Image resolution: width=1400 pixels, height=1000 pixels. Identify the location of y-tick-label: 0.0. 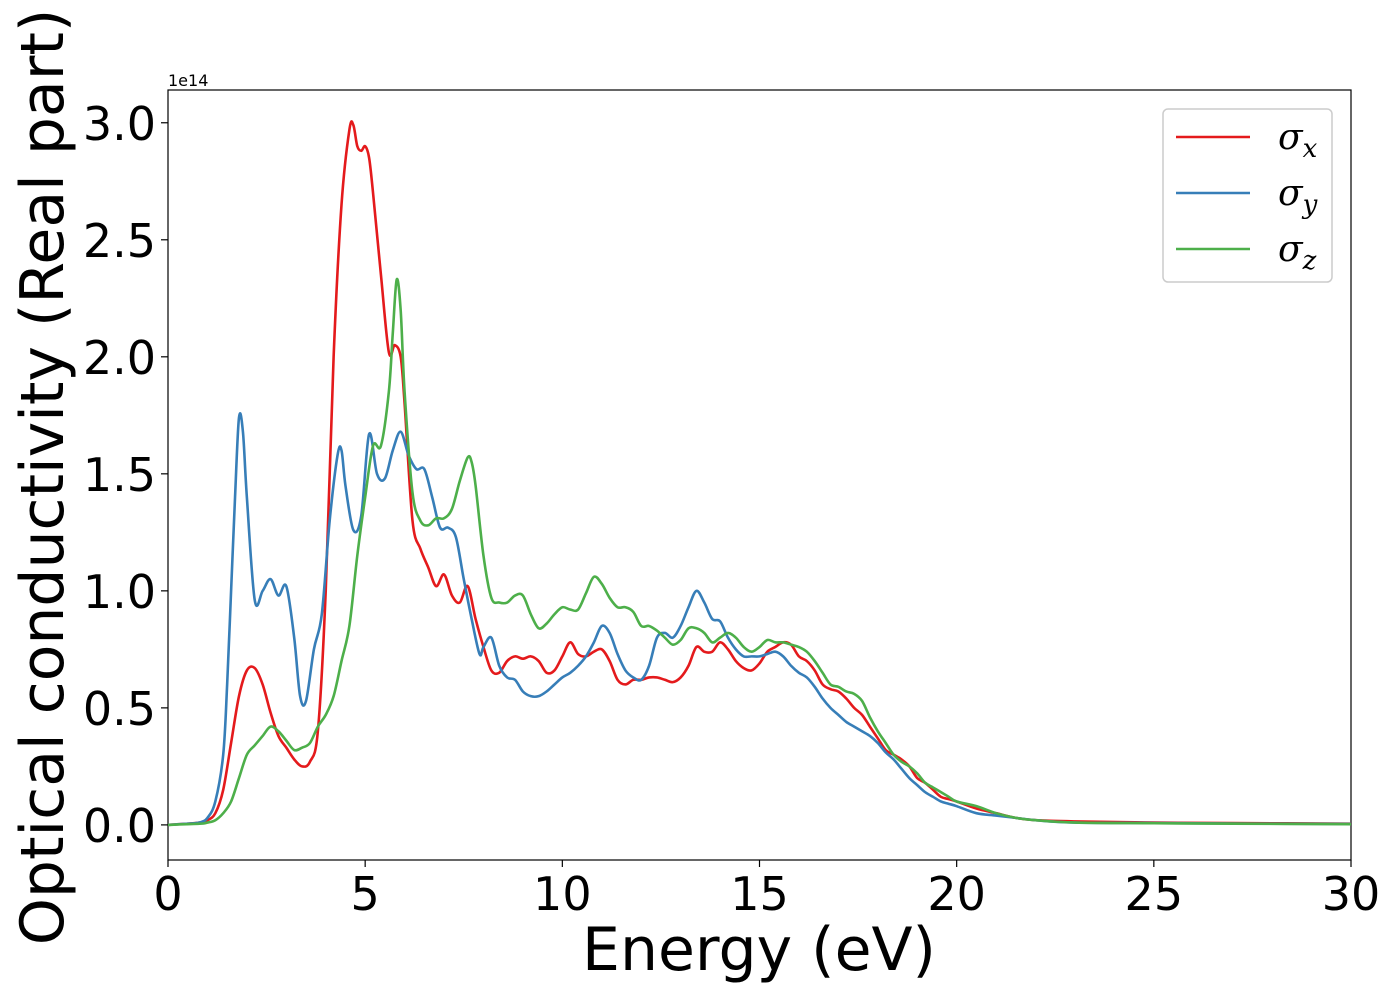
(119, 826).